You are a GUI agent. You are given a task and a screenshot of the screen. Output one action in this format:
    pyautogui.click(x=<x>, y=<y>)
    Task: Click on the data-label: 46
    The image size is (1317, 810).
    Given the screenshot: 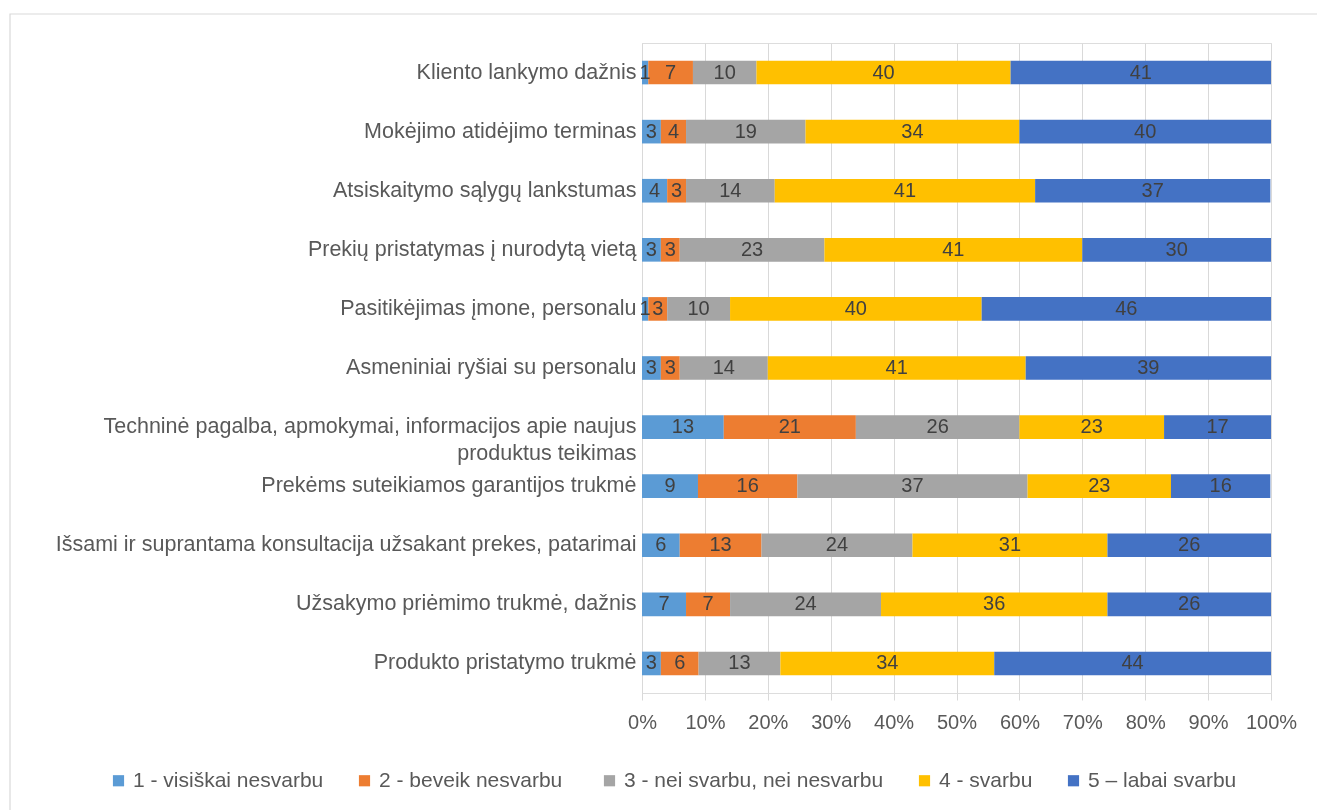 What is the action you would take?
    pyautogui.click(x=1126, y=307)
    